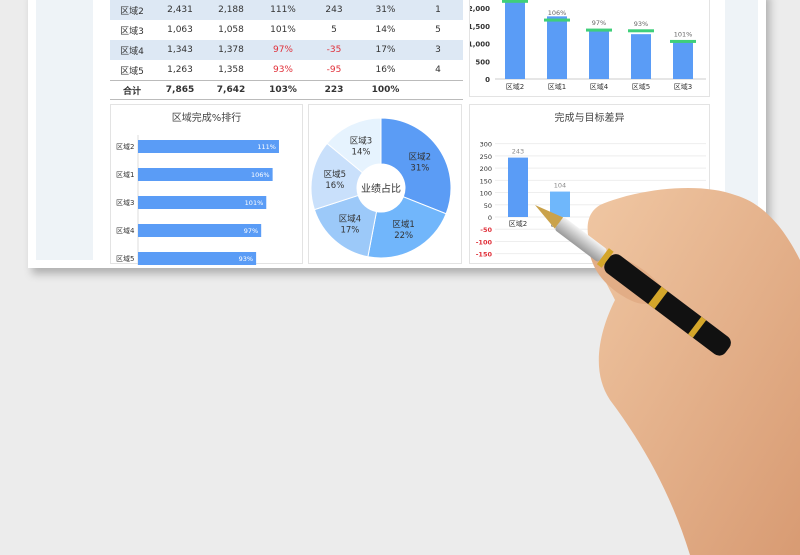 The image size is (800, 555). What do you see at coordinates (282, 50) in the screenshot?
I see `cell-rate: 97%` at bounding box center [282, 50].